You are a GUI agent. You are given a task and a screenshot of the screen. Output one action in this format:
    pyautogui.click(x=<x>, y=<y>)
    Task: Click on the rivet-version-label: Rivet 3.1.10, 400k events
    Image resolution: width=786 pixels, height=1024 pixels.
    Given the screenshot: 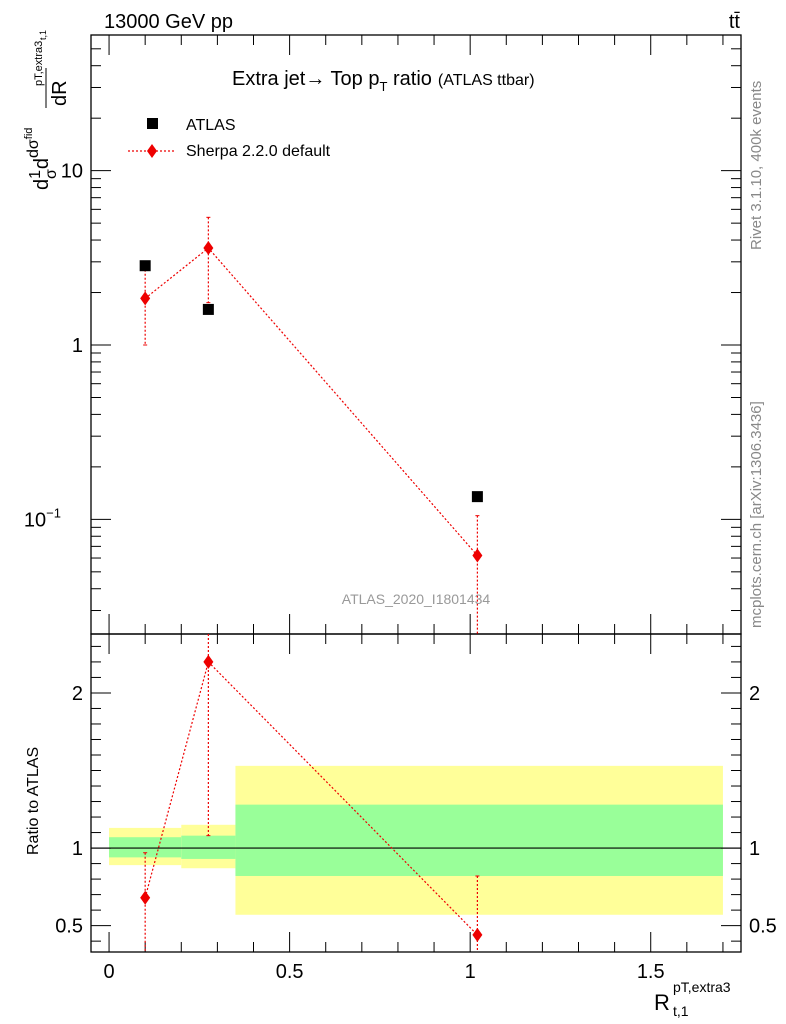 What is the action you would take?
    pyautogui.click(x=756, y=165)
    